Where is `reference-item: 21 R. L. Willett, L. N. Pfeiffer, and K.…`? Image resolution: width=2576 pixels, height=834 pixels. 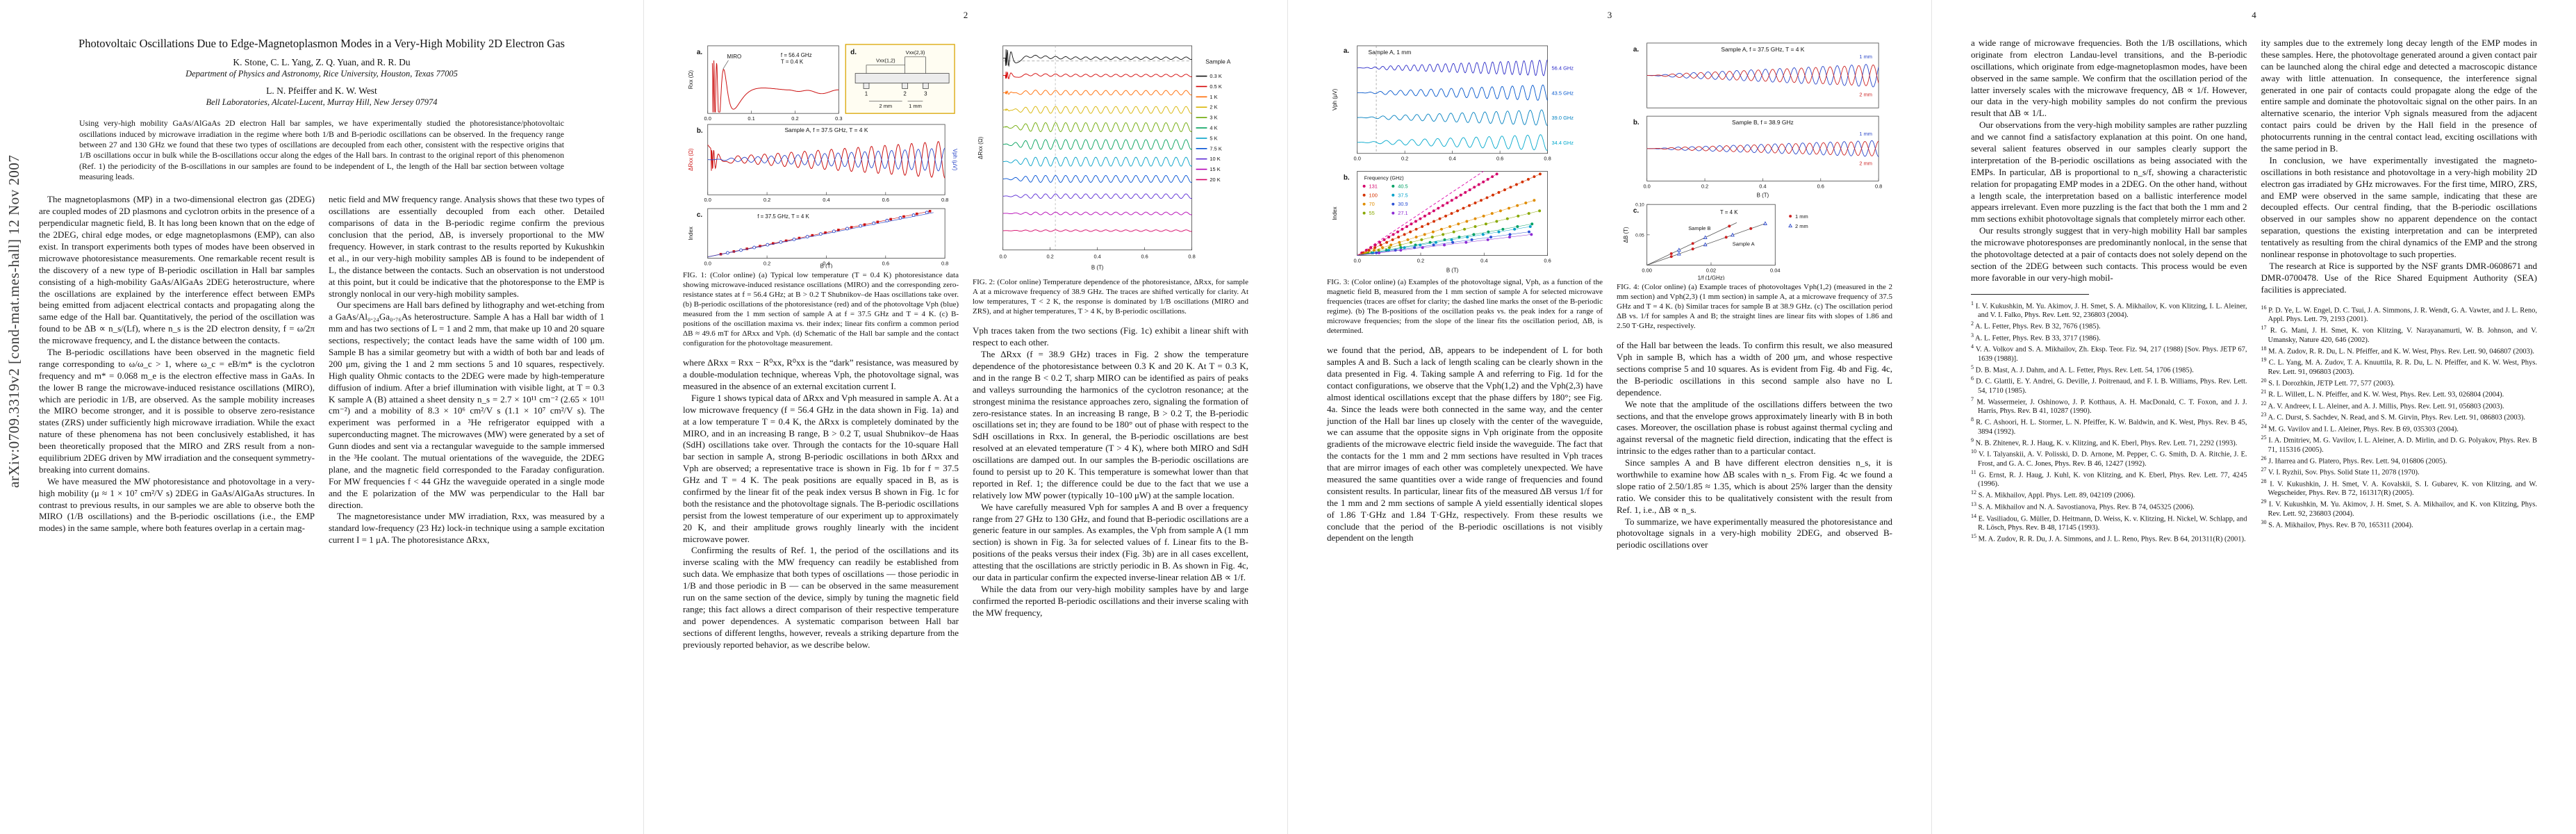 reference-item: 21 R. L. Willett, L. N. Pfeiffer, and K.… is located at coordinates (2382, 394).